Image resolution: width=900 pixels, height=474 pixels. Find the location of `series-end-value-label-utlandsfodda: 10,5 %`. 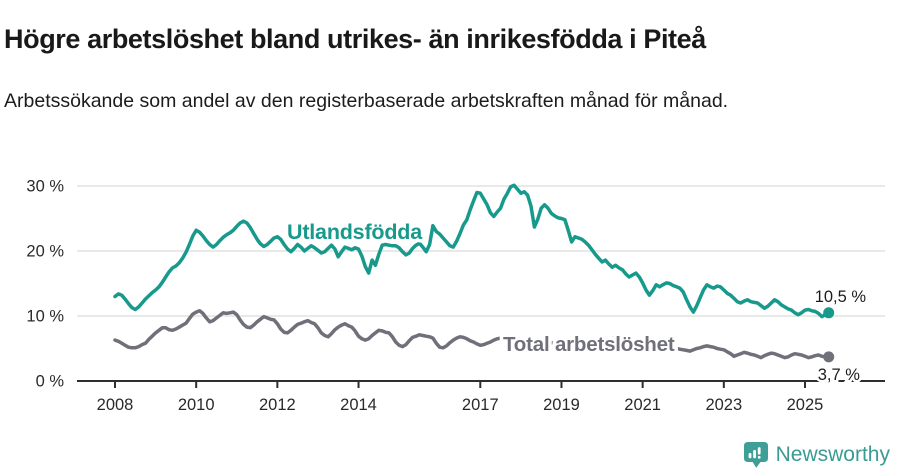

series-end-value-label-utlandsfodda: 10,5 % is located at coordinates (841, 297).